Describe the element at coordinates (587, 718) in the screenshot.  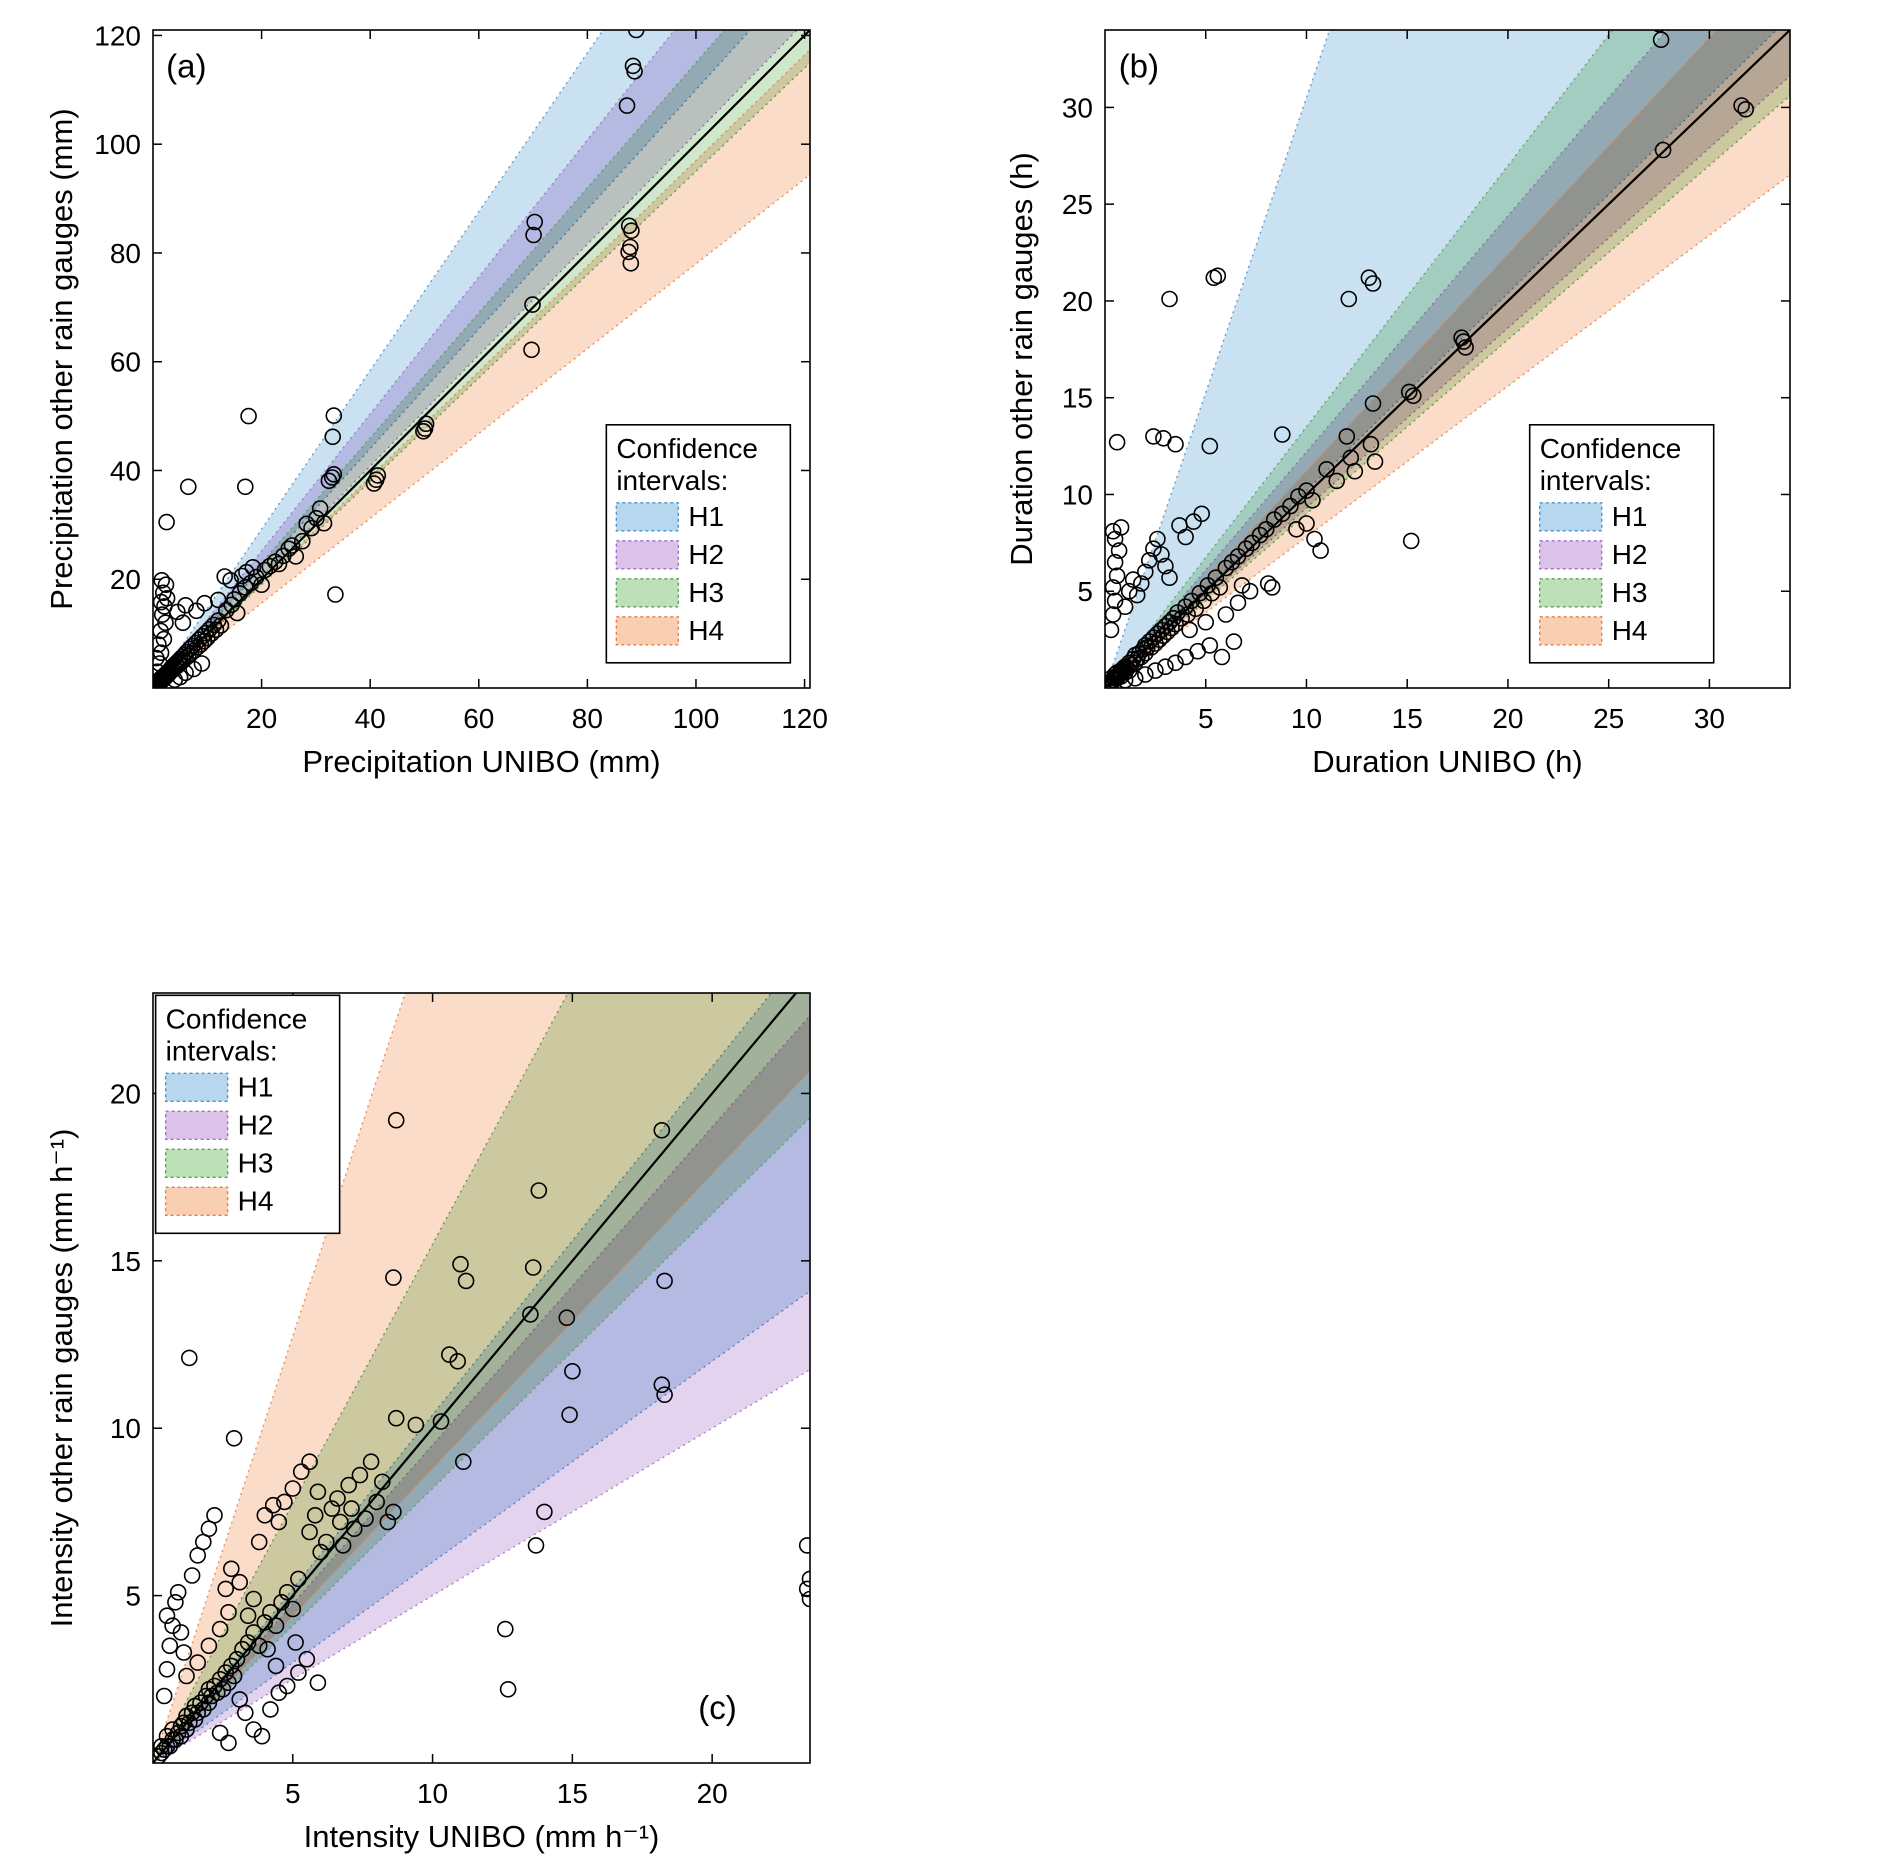
I see `x-tick-label: 80` at that location.